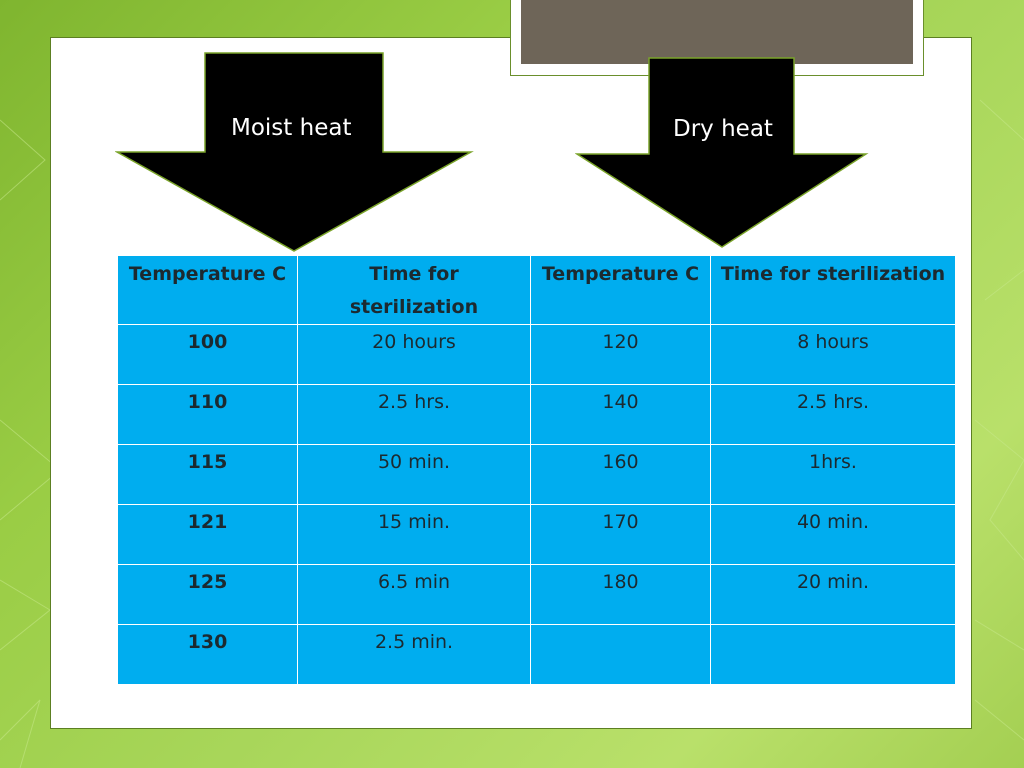 The width and height of the screenshot is (1024, 768). What do you see at coordinates (414, 354) in the screenshot?
I see `moist-time-cell: 20 hours` at bounding box center [414, 354].